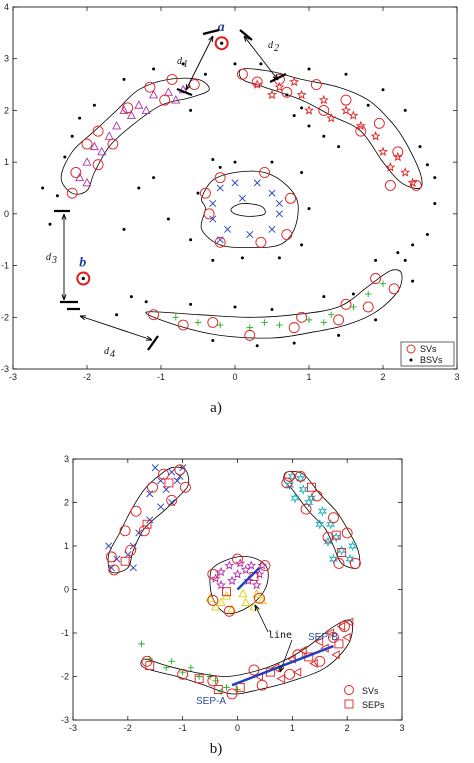 This screenshot has height=763, width=474. I want to click on distance-line, so click(261, 58).